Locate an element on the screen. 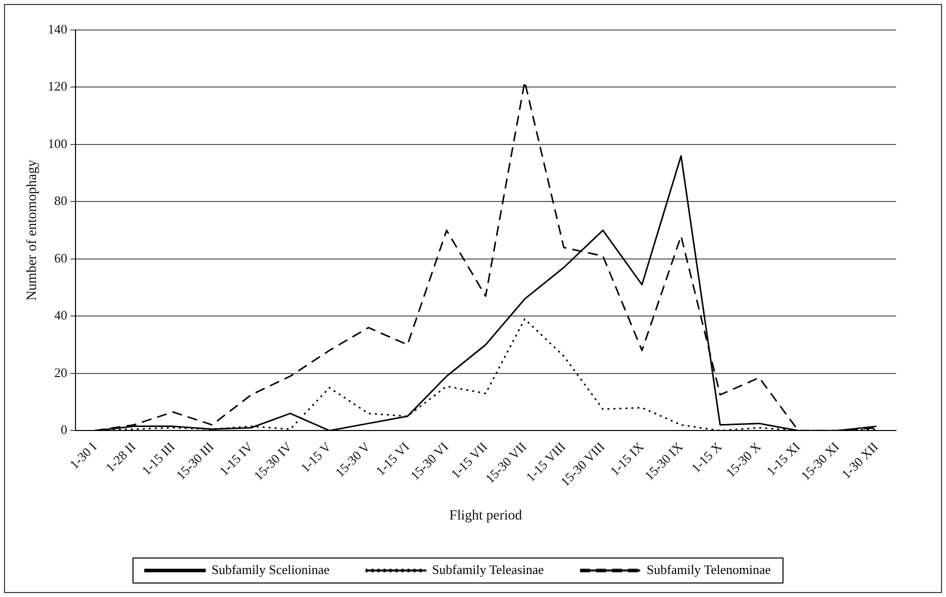 The image size is (946, 597). x-tick-label: 1-30 XII is located at coordinates (859, 460).